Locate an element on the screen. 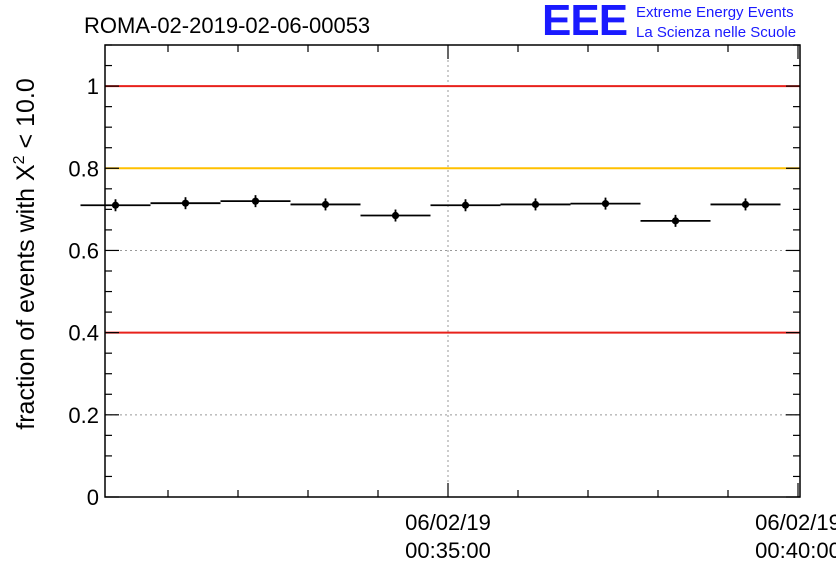 The image size is (836, 572). y-tick-label: 0.6 is located at coordinates (83, 250).